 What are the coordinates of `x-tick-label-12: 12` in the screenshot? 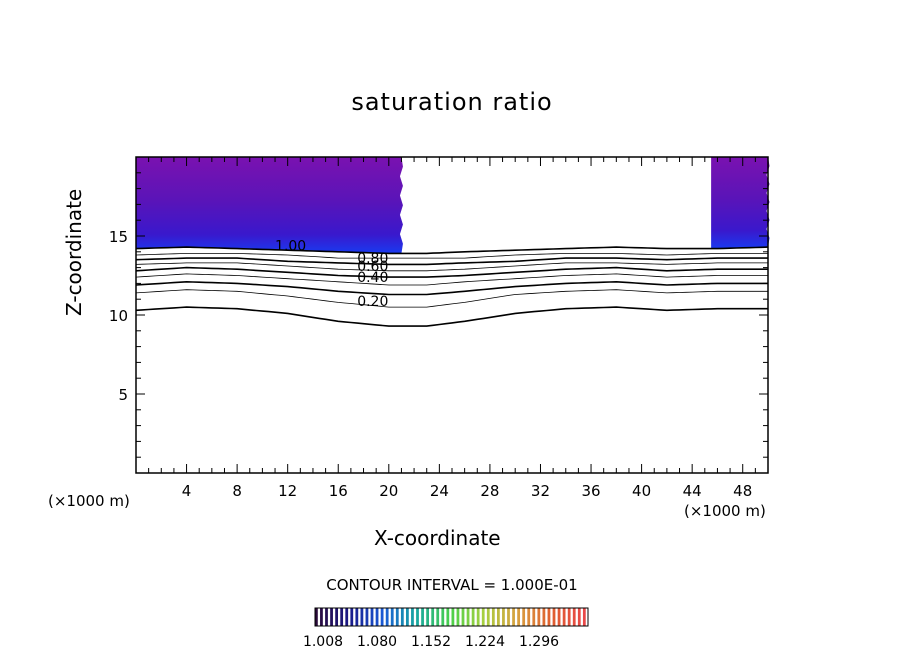 It's located at (287, 491).